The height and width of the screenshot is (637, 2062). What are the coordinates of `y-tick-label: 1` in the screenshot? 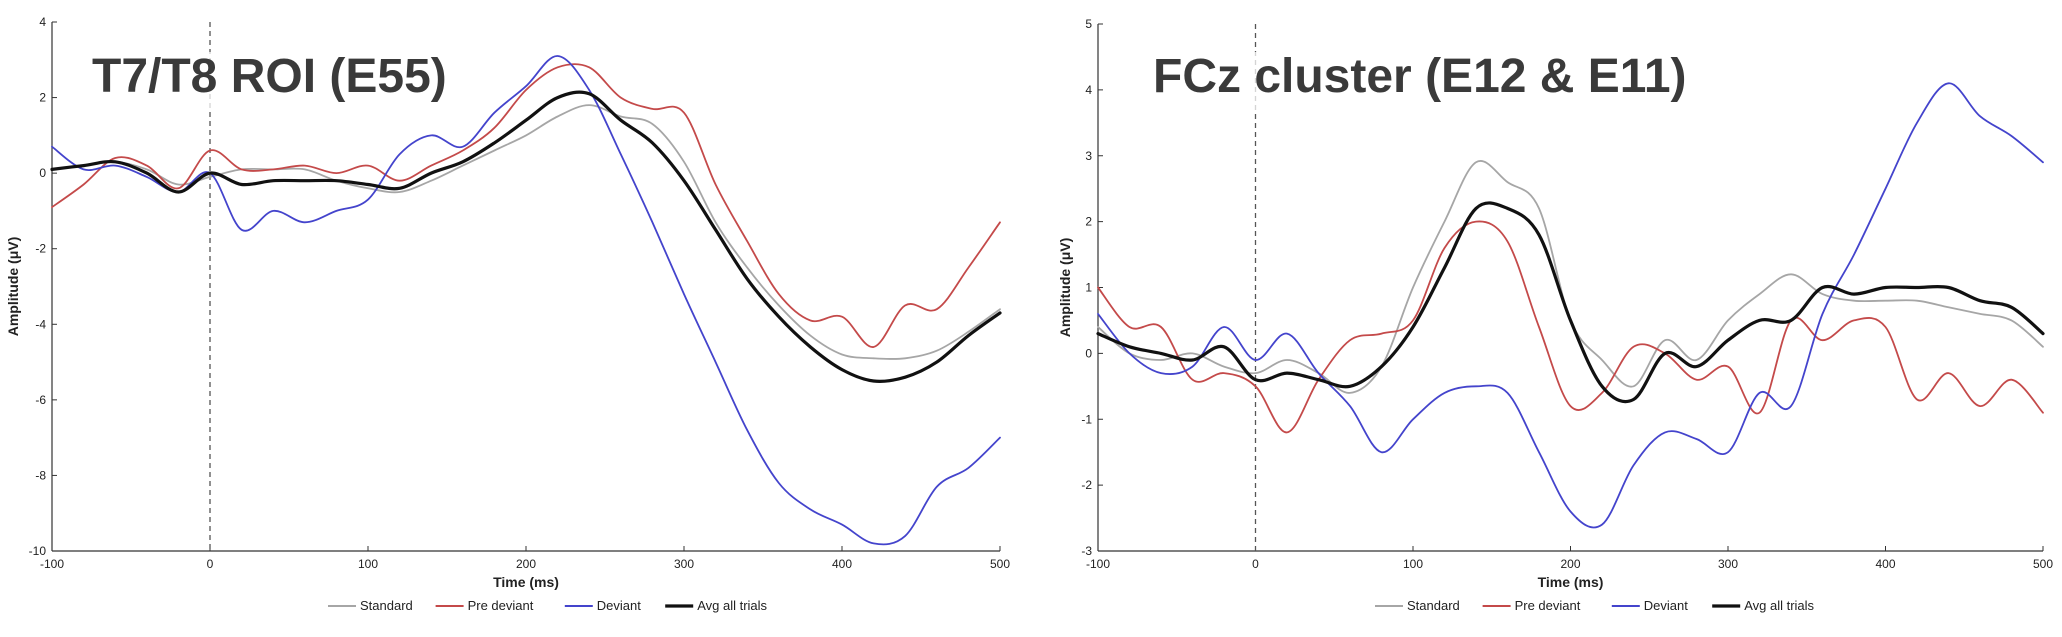 It's located at (1088, 288).